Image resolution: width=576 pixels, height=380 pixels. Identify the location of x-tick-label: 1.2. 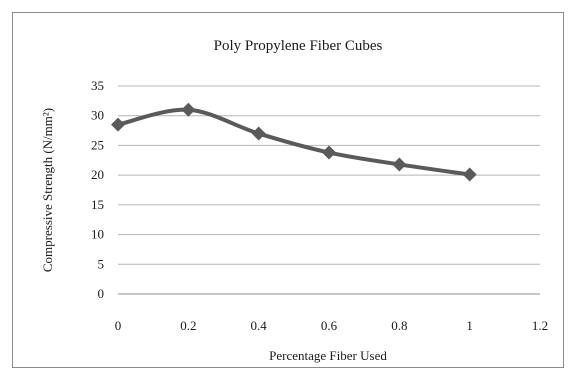
(540, 325).